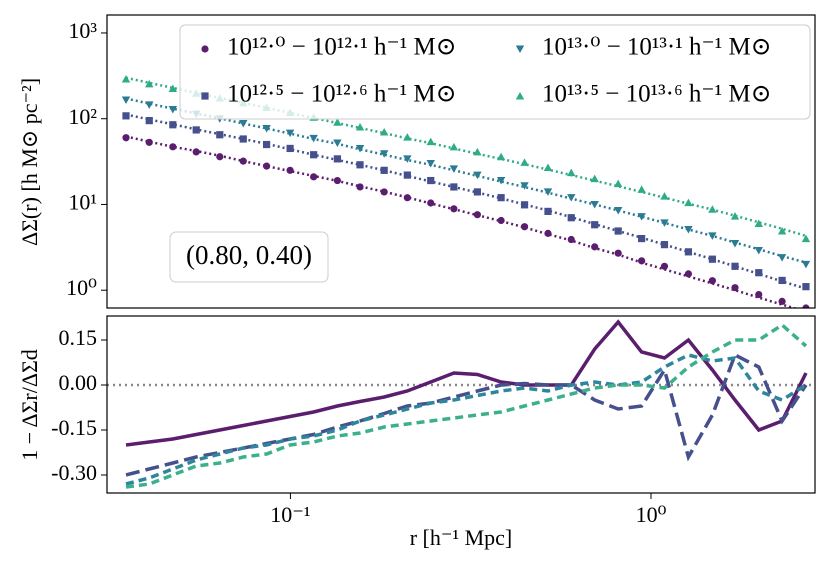 The width and height of the screenshot is (830, 565). Describe the element at coordinates (657, 47) in the screenshot. I see `legend-label: 10¹³·⁰ − 10¹³·¹ h⁻¹ M⊙` at that location.